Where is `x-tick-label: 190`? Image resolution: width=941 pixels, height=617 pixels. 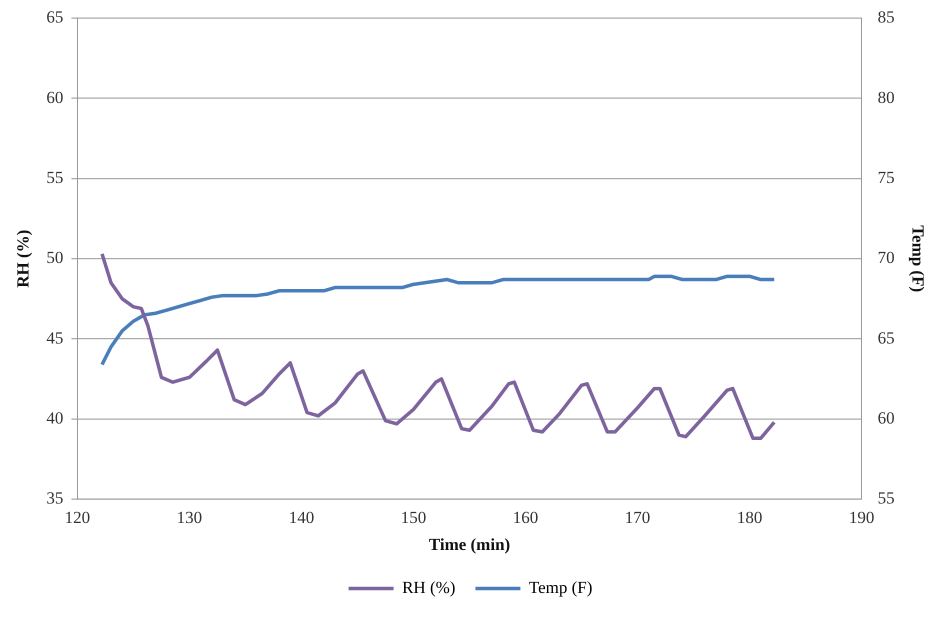 x-tick-label: 190 is located at coordinates (861, 517).